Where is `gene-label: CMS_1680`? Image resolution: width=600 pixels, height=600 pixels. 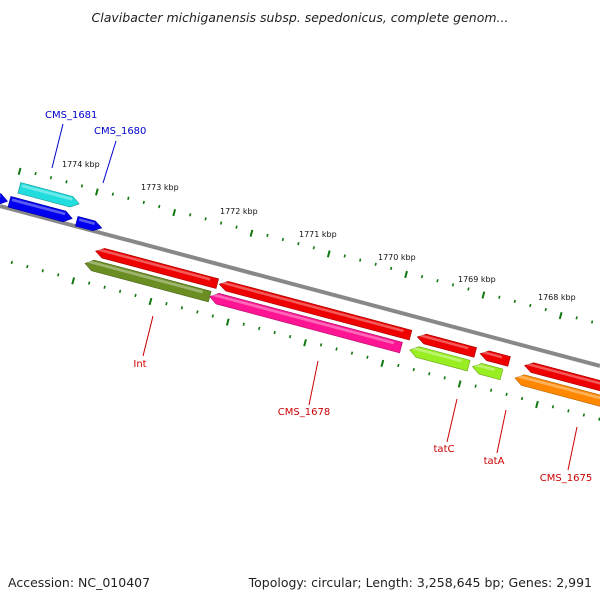 gene-label: CMS_1680 is located at coordinates (120, 131).